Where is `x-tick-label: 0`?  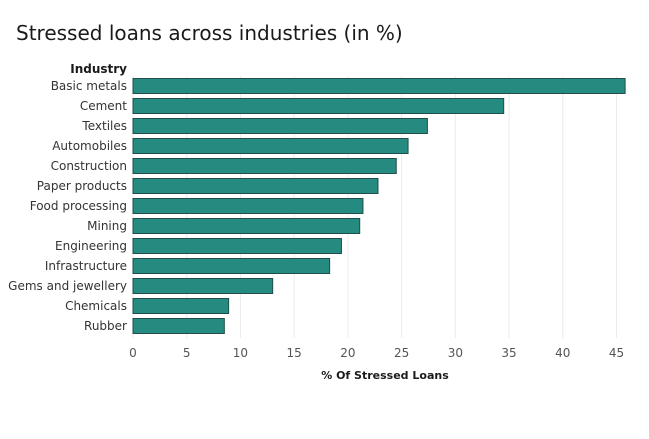
x-tick-label: 0 is located at coordinates (133, 353).